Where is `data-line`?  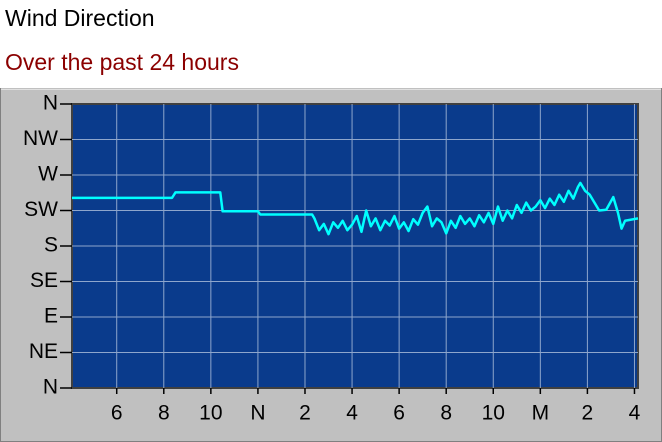 data-line is located at coordinates (355, 208).